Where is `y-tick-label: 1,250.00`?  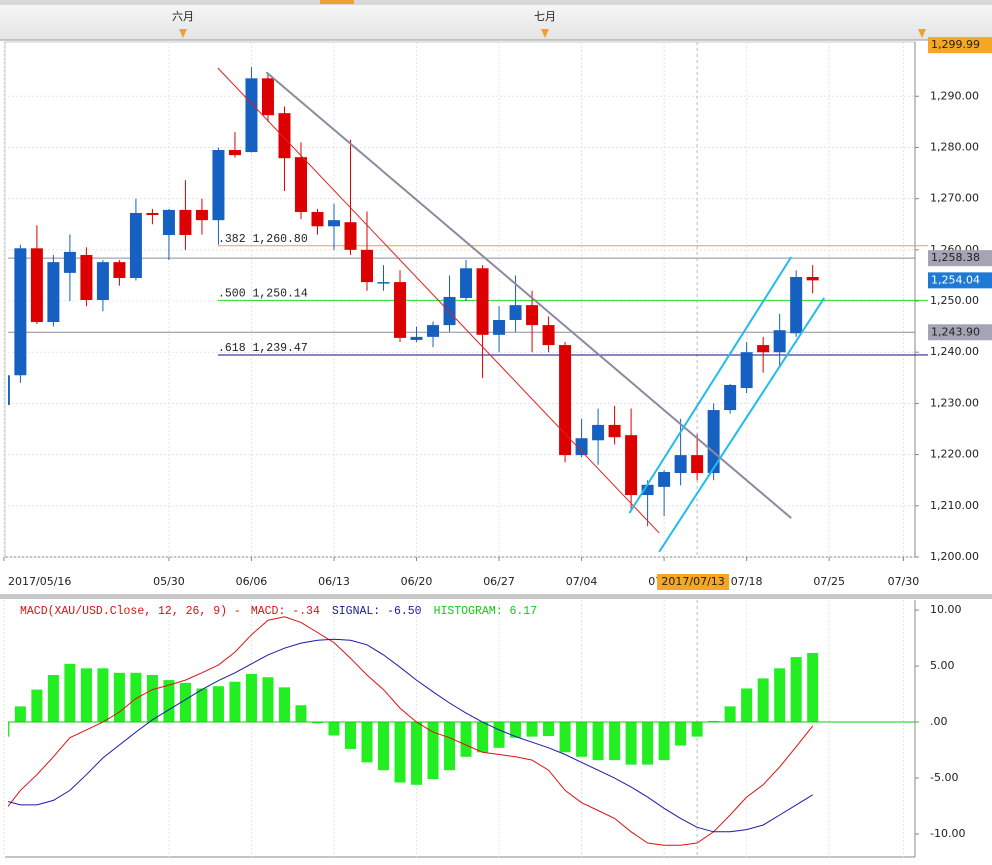
y-tick-label: 1,250.00 is located at coordinates (954, 300).